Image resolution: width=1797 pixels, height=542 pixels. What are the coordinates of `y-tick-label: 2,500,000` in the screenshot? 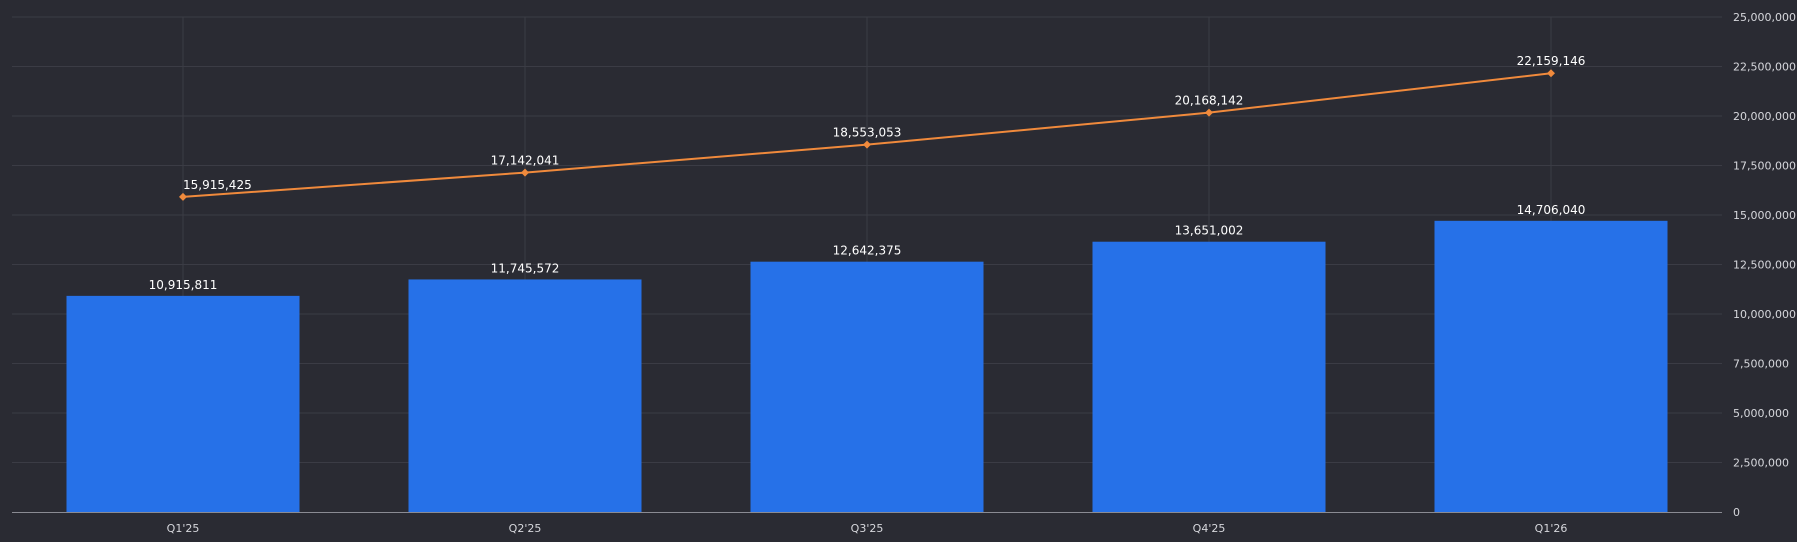 It's located at (1761, 463).